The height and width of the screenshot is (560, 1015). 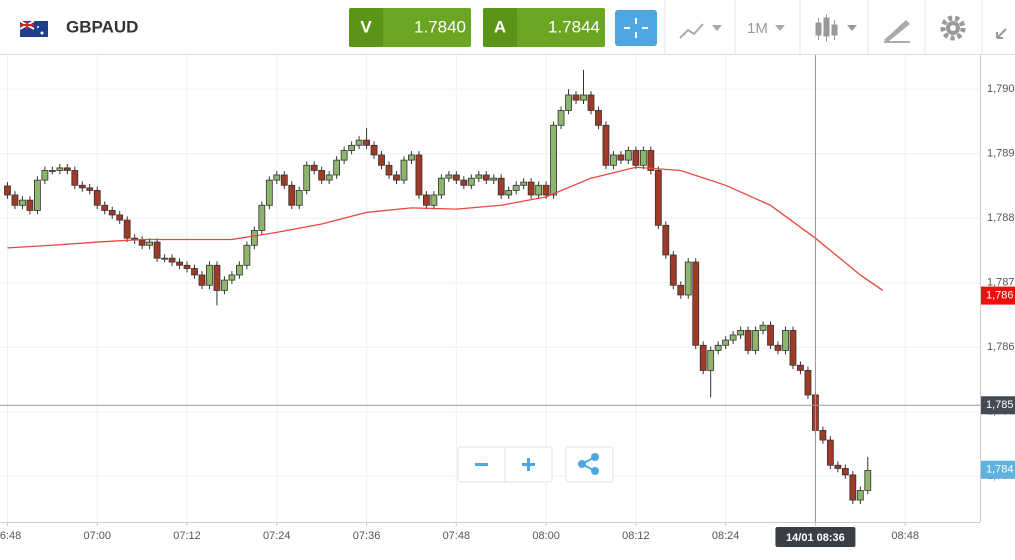 I want to click on sell-letter: V, so click(x=366, y=26).